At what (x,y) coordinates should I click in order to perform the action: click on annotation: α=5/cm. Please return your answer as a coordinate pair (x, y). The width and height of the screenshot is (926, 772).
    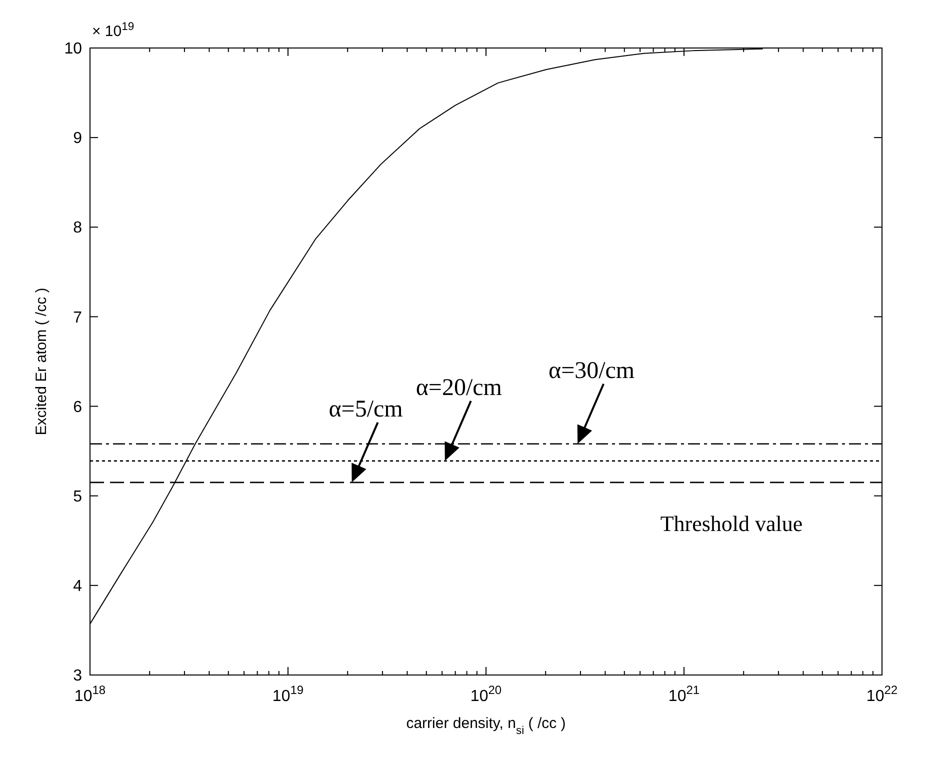
    Looking at the image, I should click on (366, 409).